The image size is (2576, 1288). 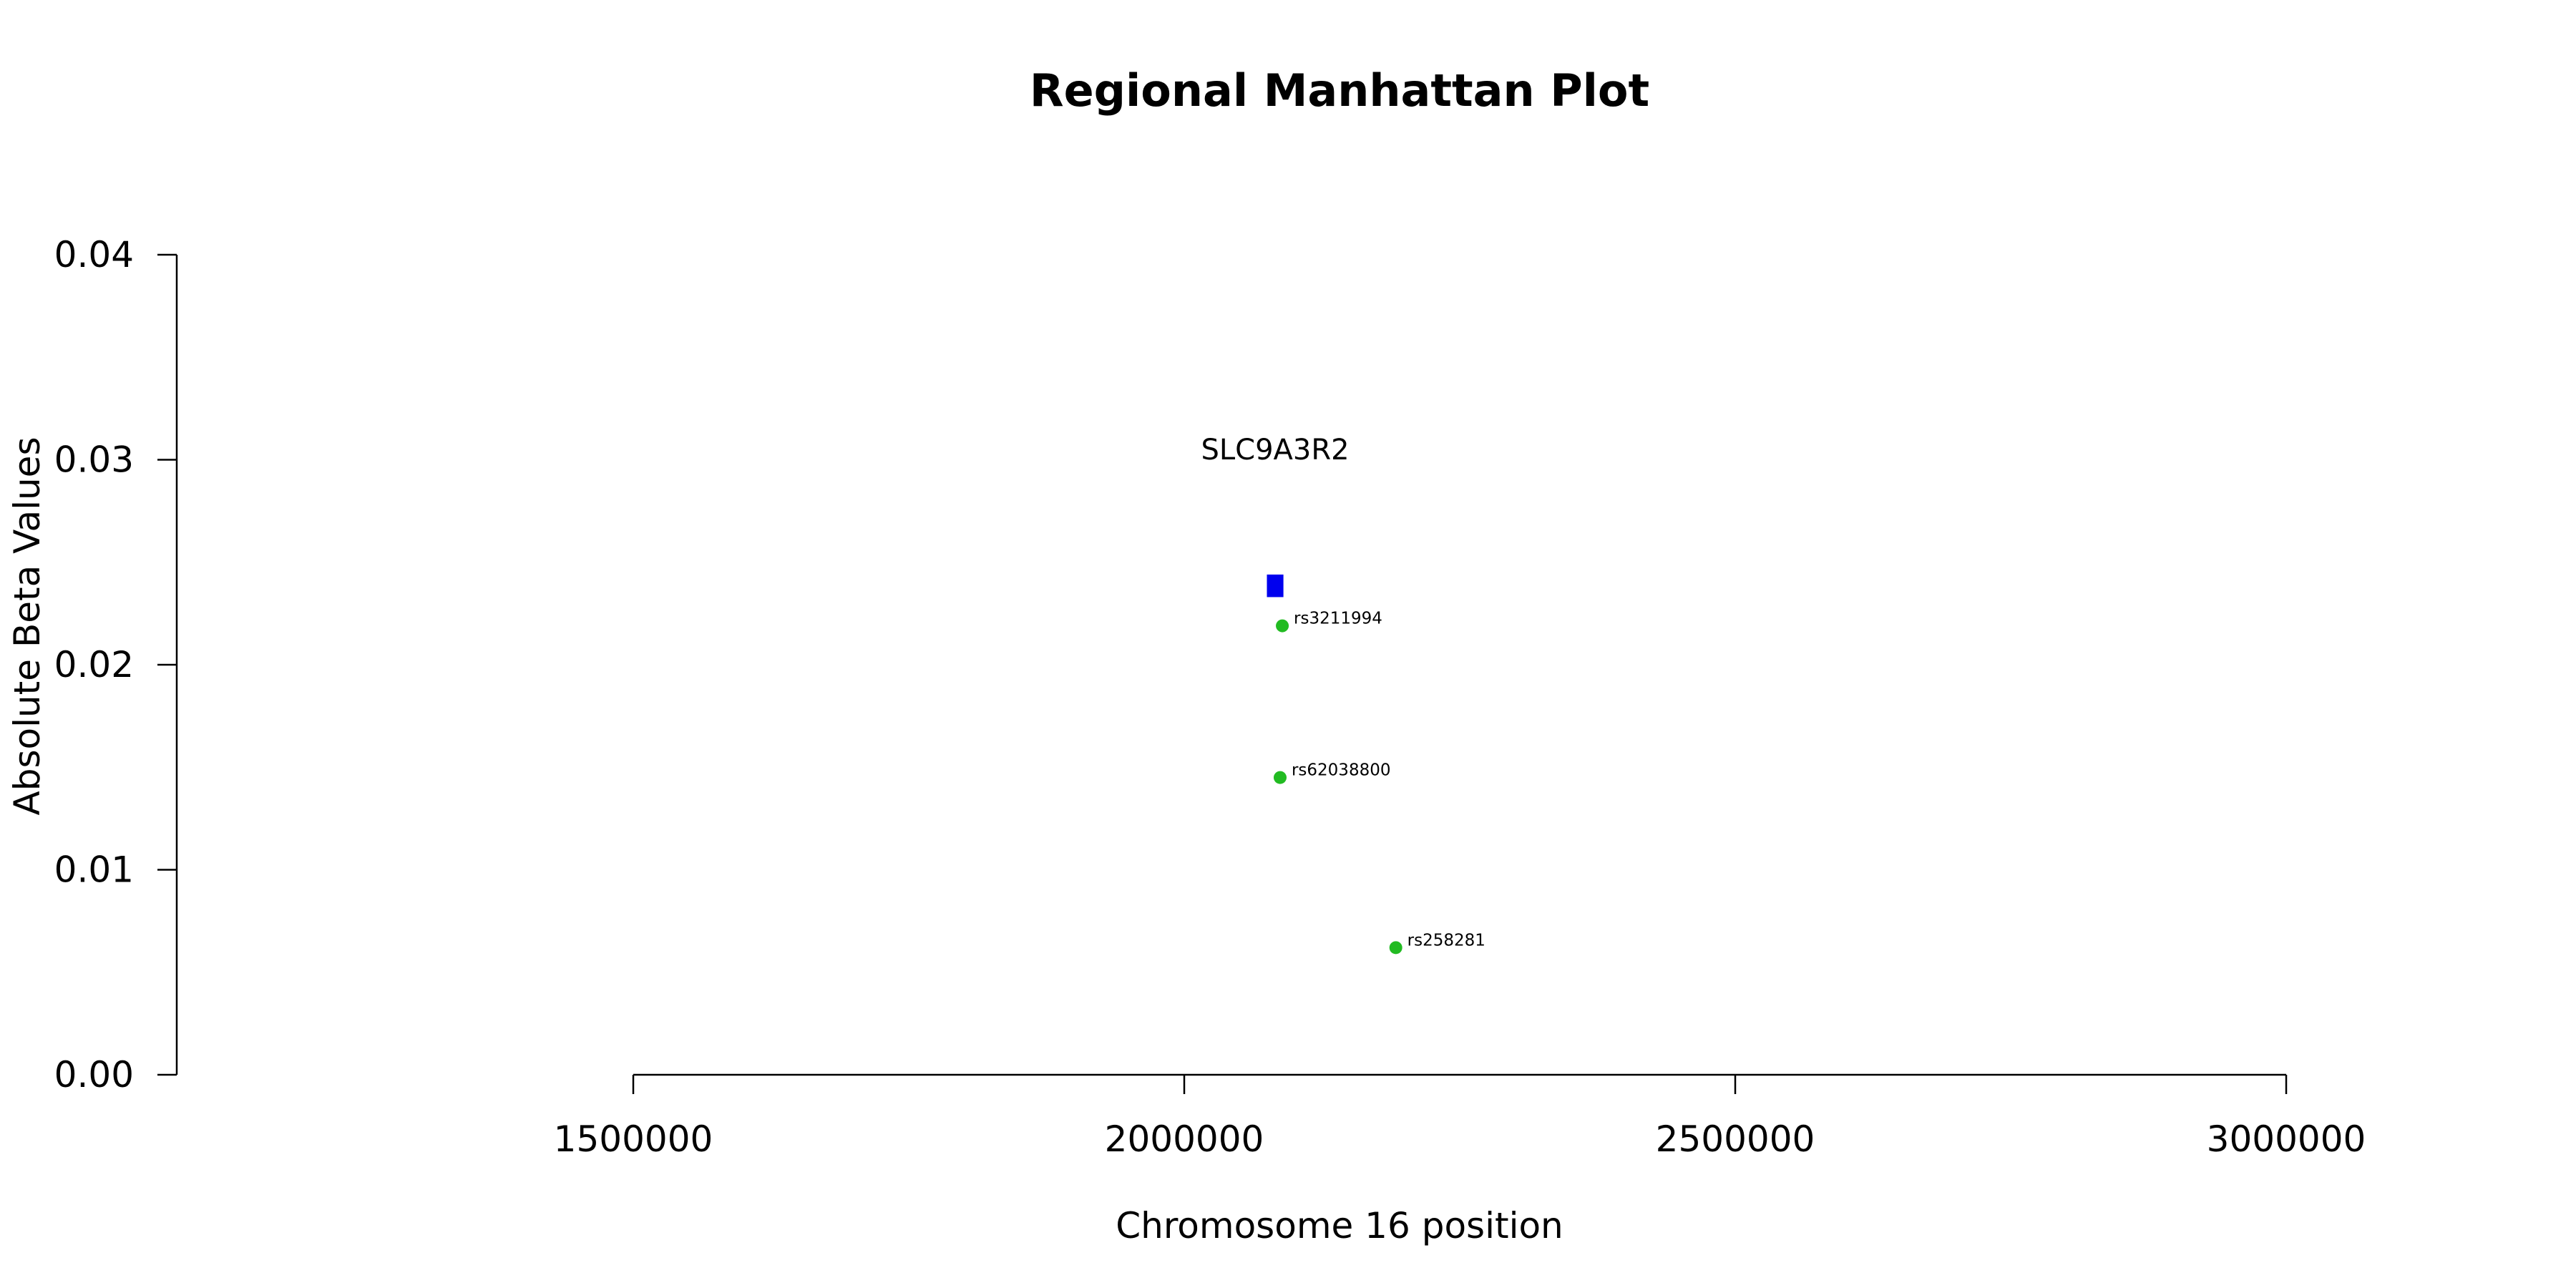 I want to click on x-axis: 1500000 2000000 2500000 3000000, so click(x=1460, y=1116).